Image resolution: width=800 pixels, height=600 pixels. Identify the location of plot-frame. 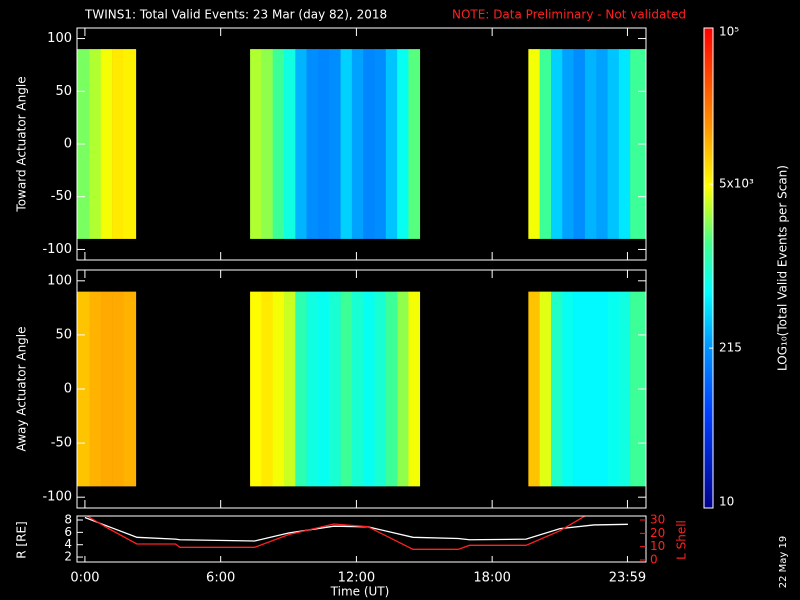
(361, 539).